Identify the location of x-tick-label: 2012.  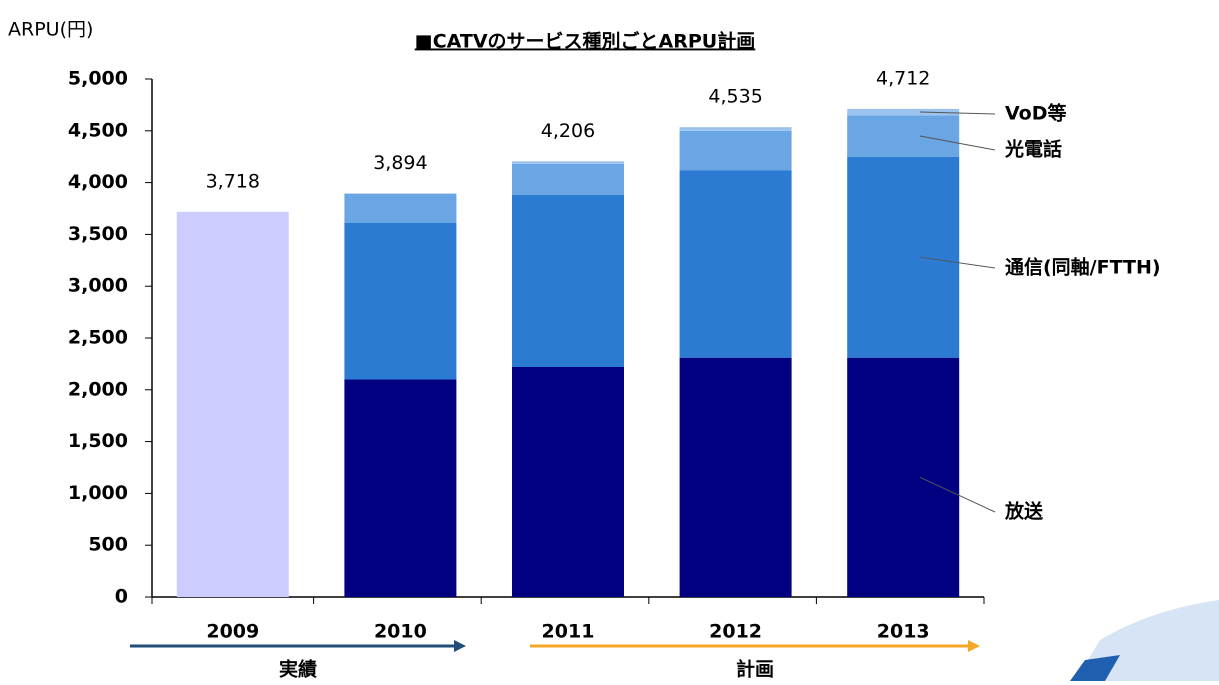
(735, 632).